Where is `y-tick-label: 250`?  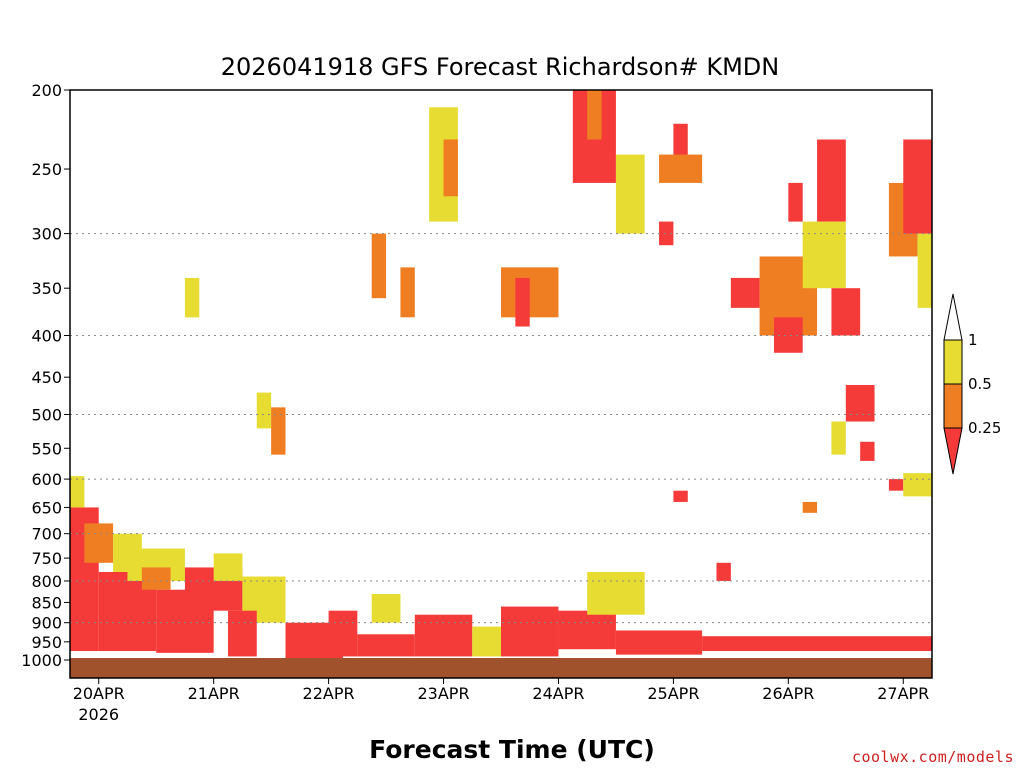 y-tick-label: 250 is located at coordinates (46, 169).